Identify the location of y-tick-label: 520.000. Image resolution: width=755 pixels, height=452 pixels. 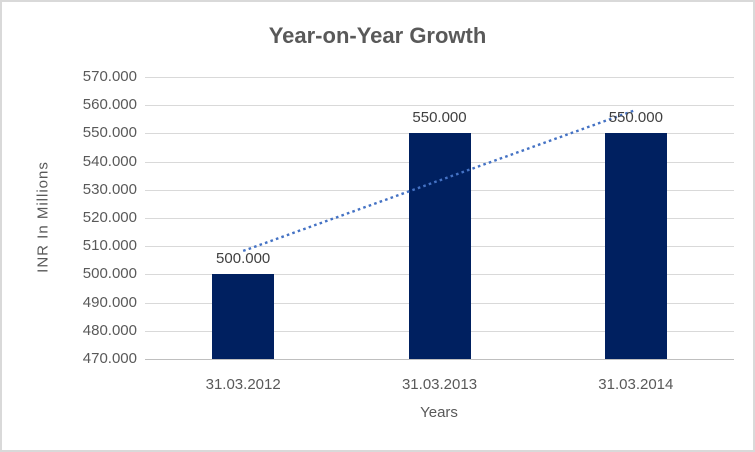
(109, 217).